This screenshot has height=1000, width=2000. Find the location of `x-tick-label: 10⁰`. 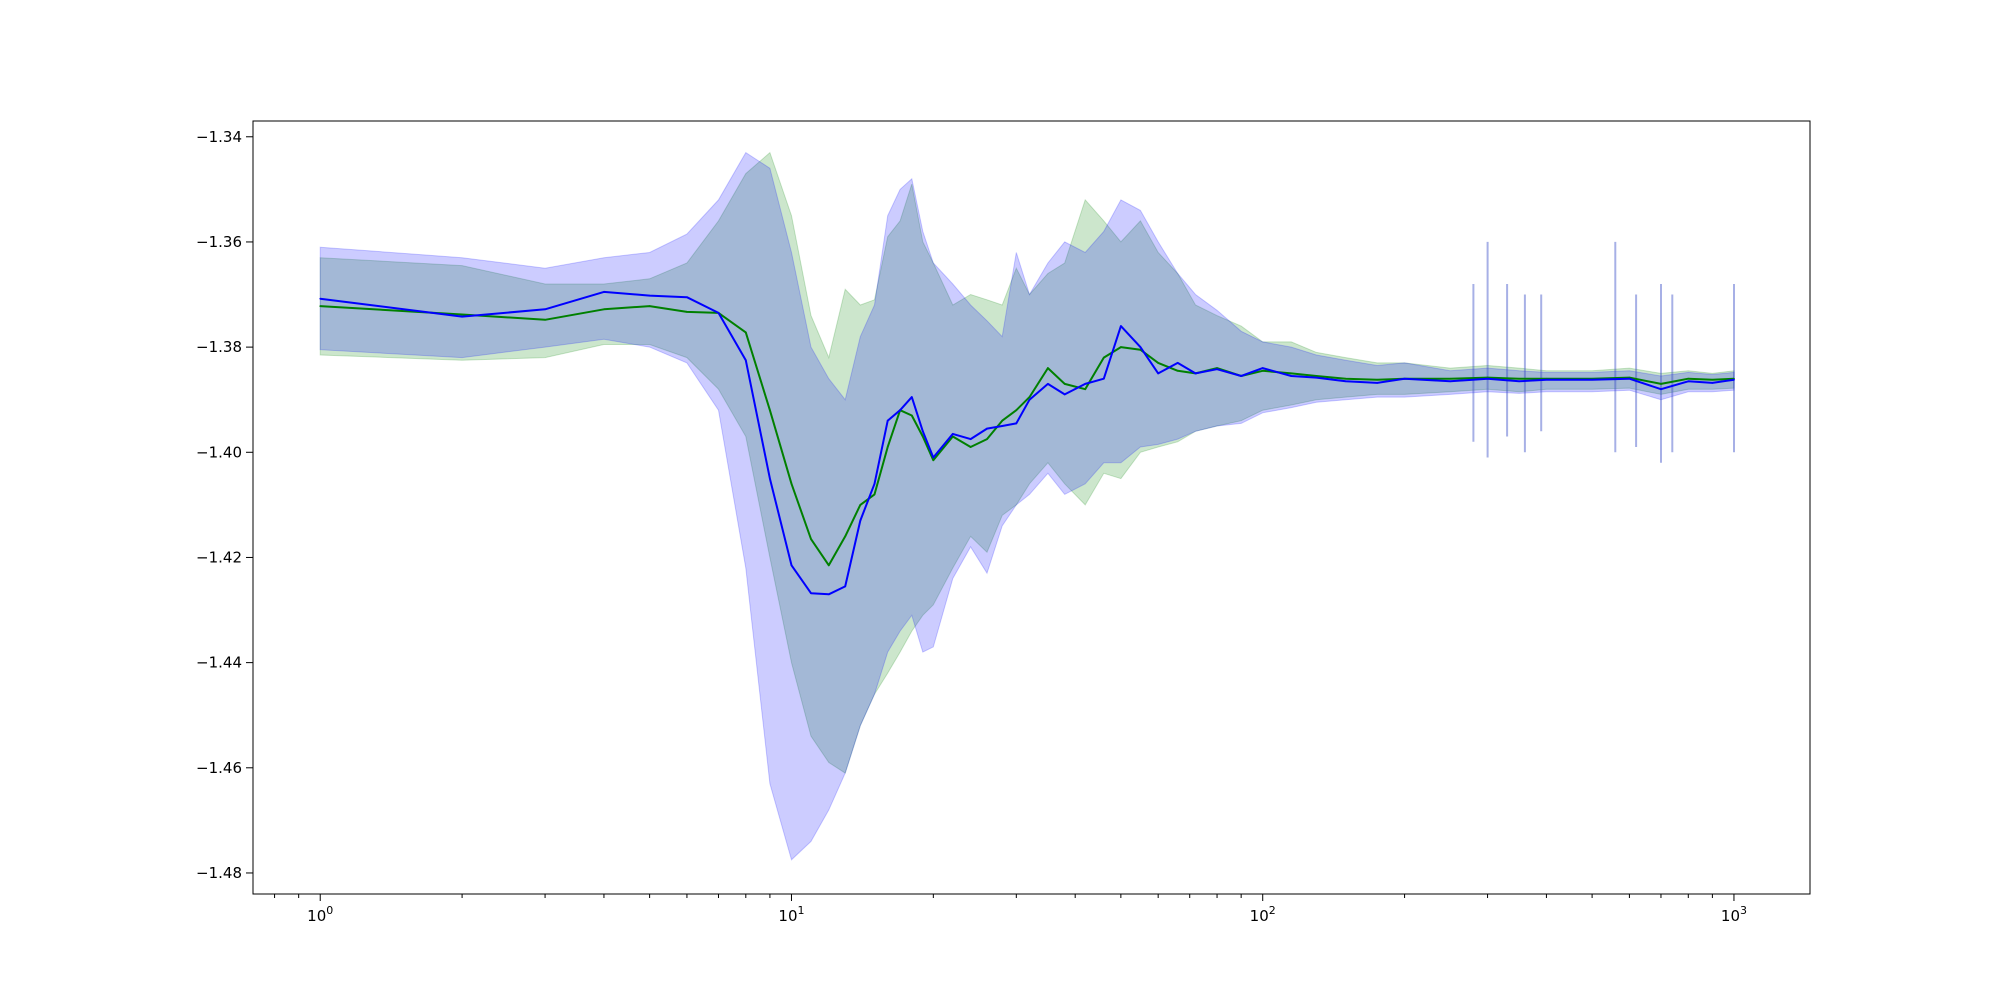

x-tick-label: 10⁰ is located at coordinates (320, 914).